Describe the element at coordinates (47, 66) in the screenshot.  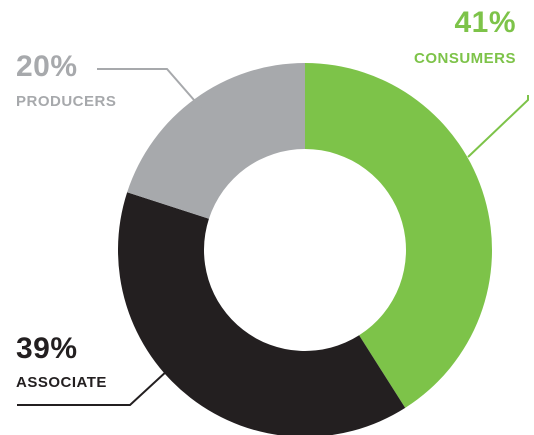
I see `producers-percent-label: 20%` at that location.